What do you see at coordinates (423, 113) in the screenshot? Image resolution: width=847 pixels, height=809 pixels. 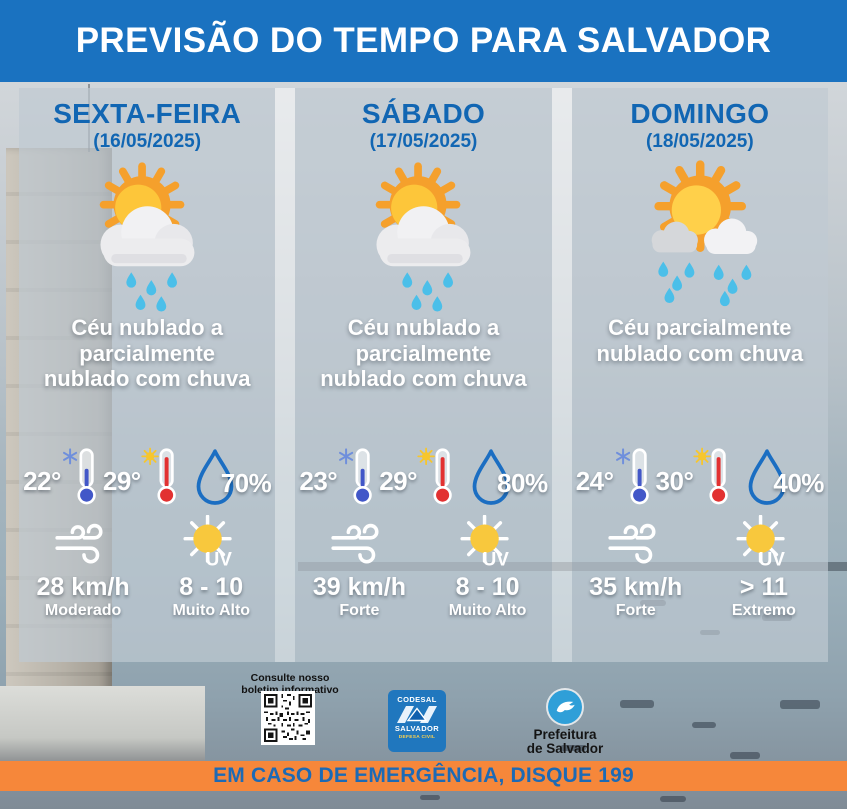 I see `day-name: SÁBADO` at bounding box center [423, 113].